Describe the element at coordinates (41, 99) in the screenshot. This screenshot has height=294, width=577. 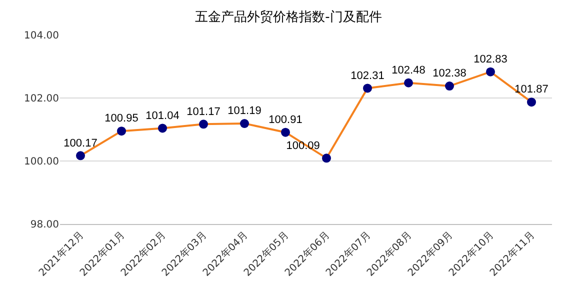
I see `y-tick-label: 102.00` at that location.